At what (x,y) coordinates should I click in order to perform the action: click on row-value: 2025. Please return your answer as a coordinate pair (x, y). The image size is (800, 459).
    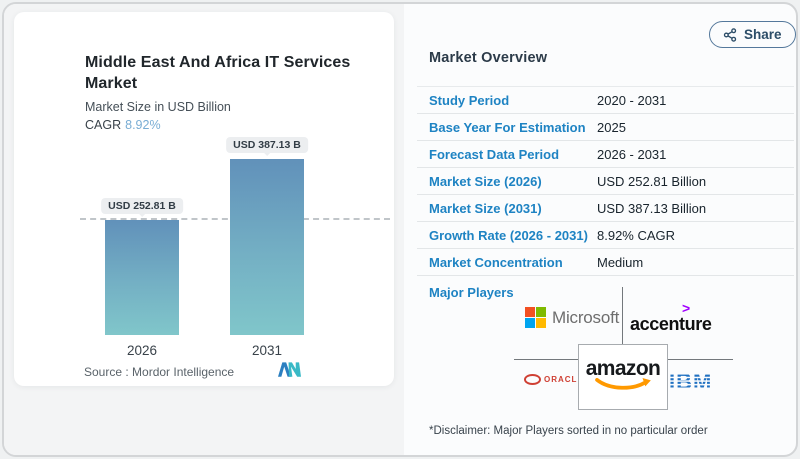
    Looking at the image, I should click on (611, 127).